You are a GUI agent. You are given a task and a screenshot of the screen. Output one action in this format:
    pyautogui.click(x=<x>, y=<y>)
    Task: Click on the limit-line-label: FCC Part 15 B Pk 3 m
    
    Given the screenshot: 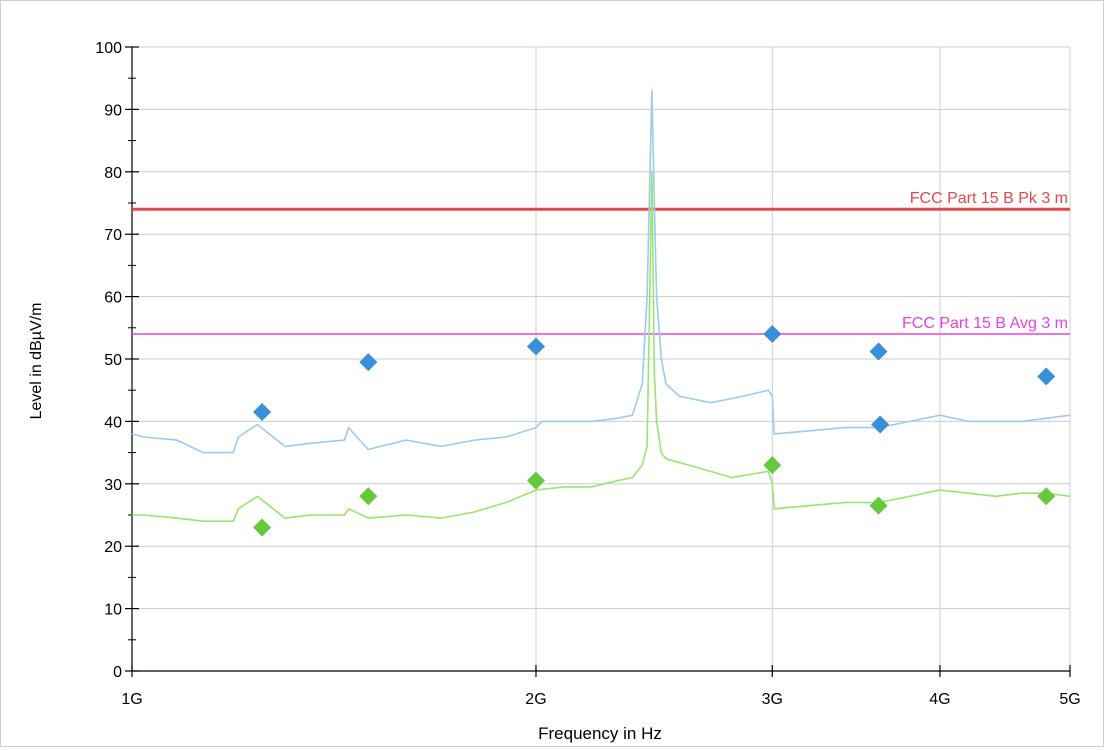 What is the action you would take?
    pyautogui.click(x=989, y=198)
    